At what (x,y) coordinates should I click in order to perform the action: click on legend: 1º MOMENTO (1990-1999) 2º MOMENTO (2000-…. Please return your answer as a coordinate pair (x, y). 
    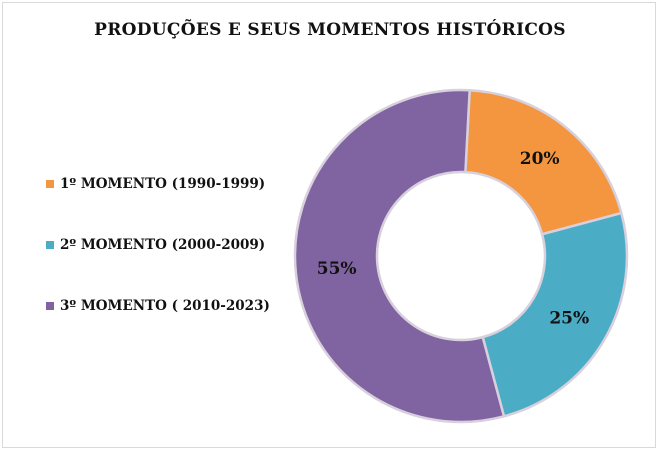
    Looking at the image, I should click on (158, 265).